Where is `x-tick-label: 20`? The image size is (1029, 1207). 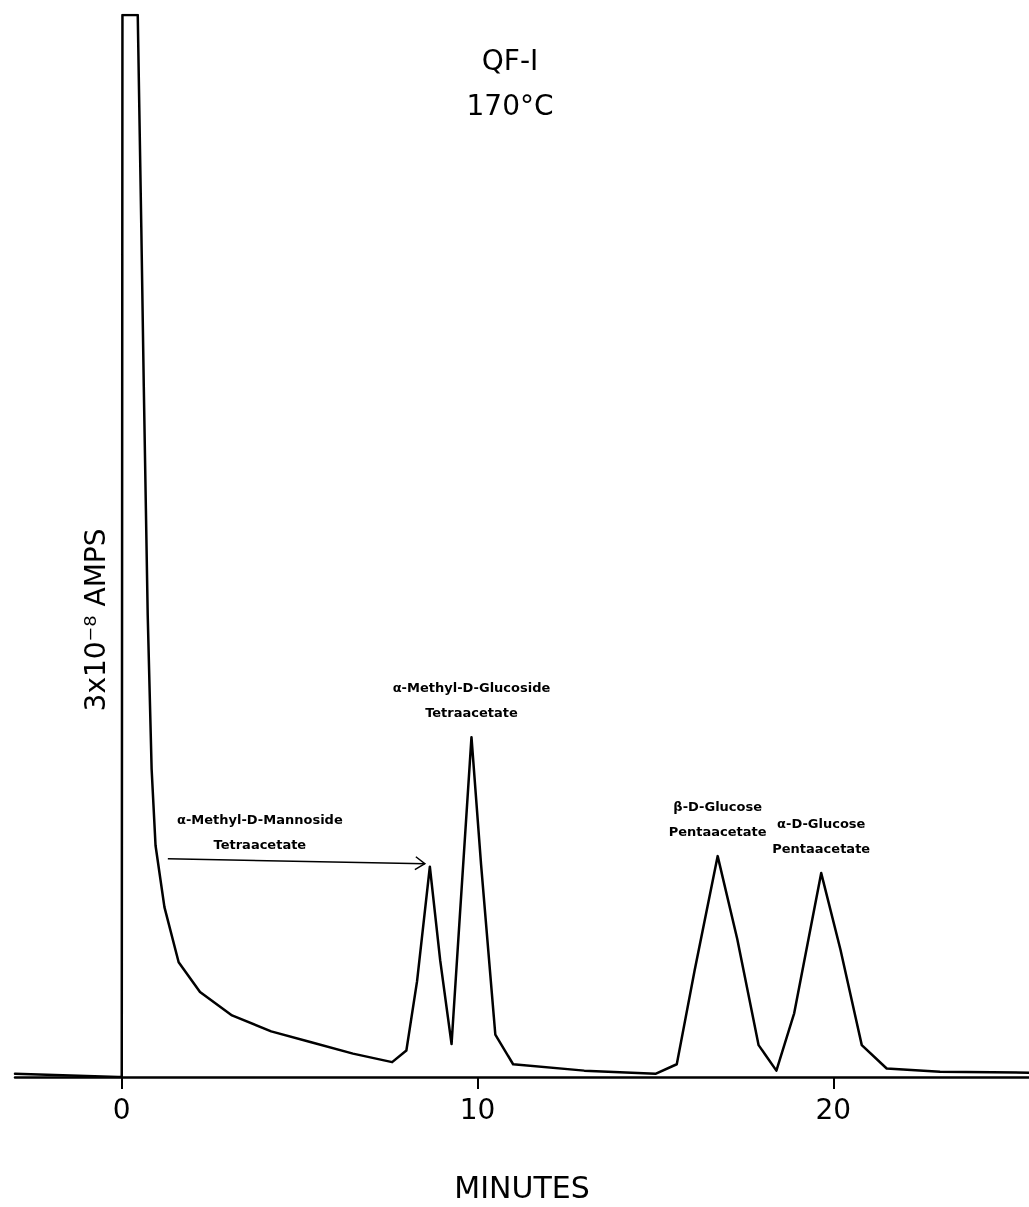 x-tick-label: 20 is located at coordinates (833, 1109).